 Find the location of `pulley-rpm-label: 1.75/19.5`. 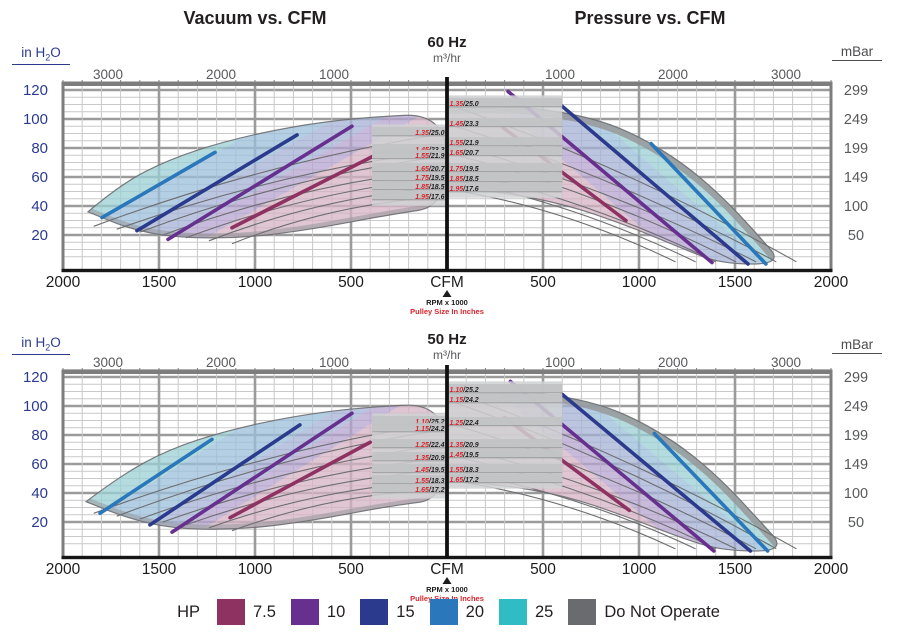

pulley-rpm-label: 1.75/19.5 is located at coordinates (429, 178).